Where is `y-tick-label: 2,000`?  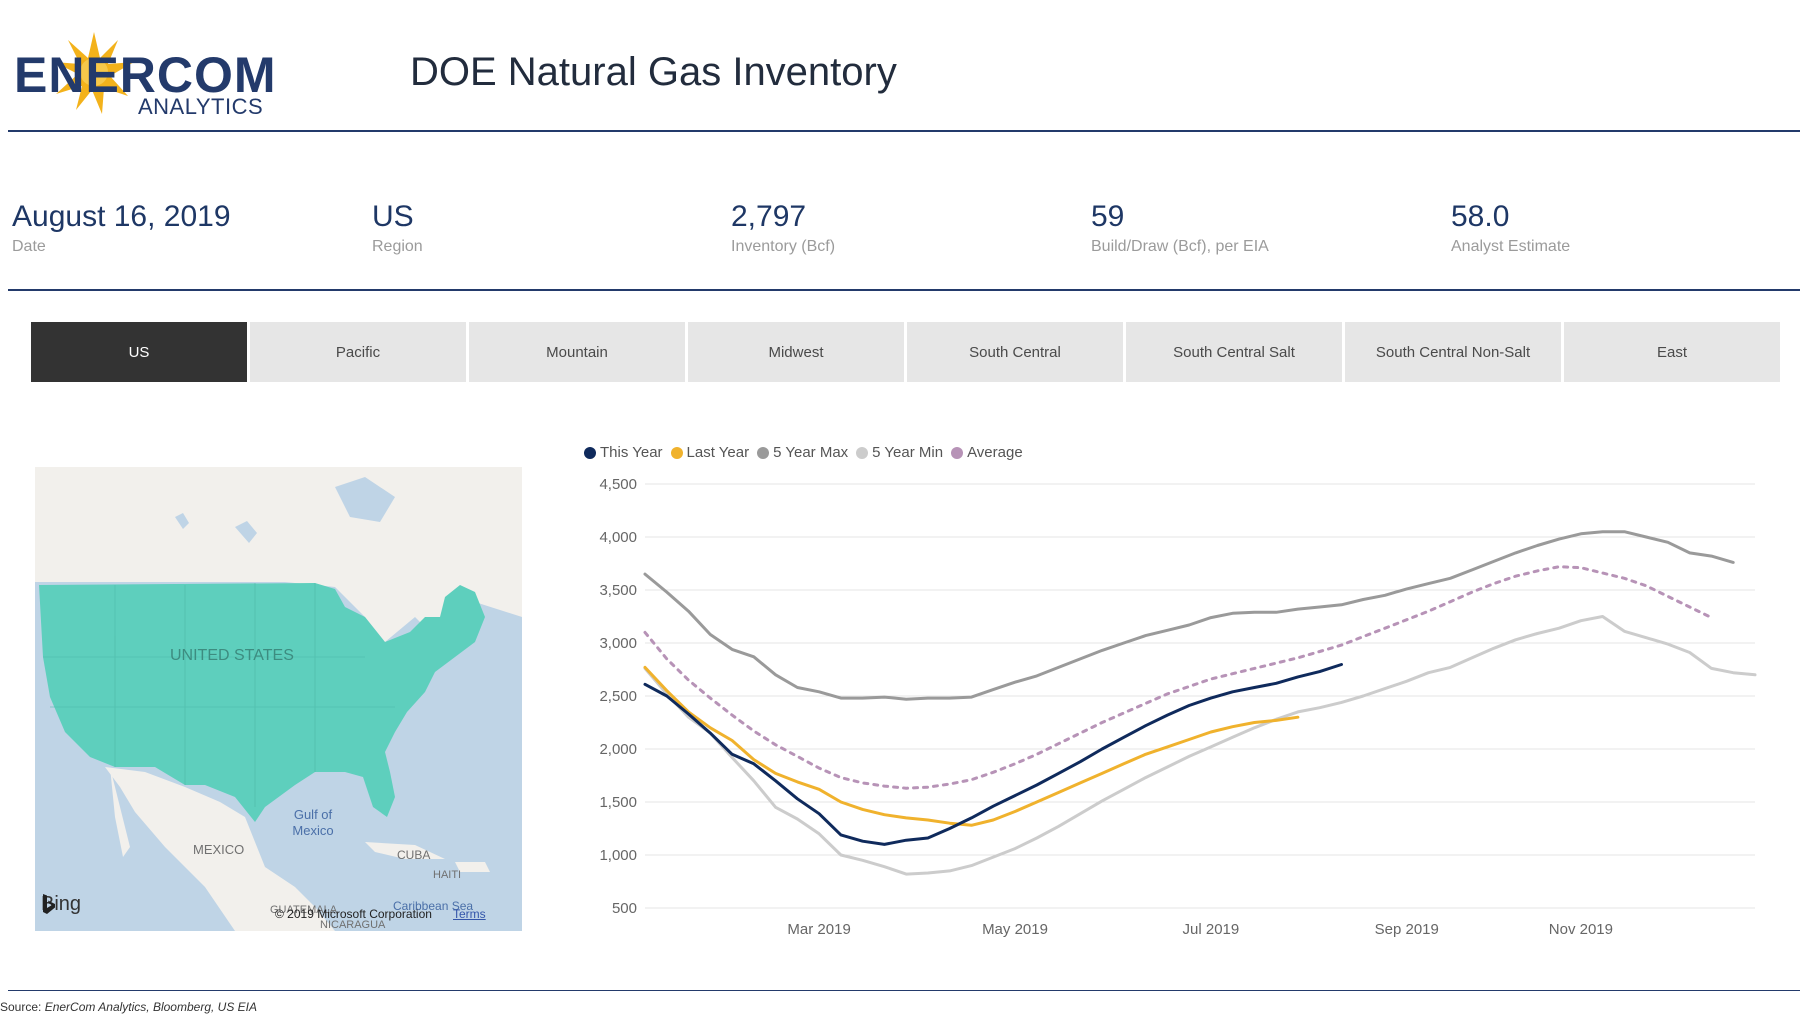 y-tick-label: 2,000 is located at coordinates (618, 749).